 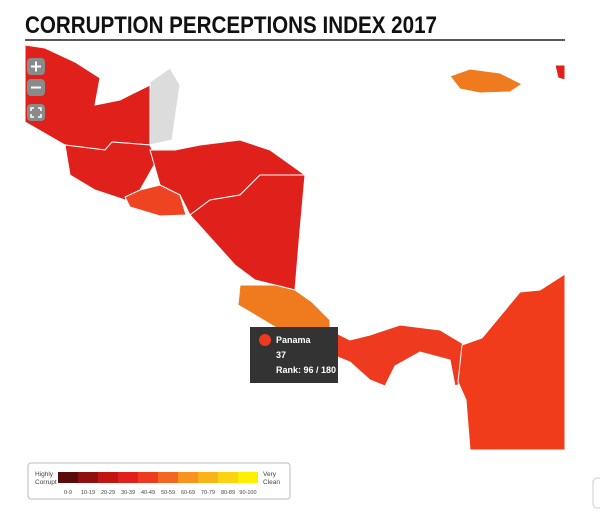 I want to click on legend-bin-label: 50-59, so click(x=168, y=493).